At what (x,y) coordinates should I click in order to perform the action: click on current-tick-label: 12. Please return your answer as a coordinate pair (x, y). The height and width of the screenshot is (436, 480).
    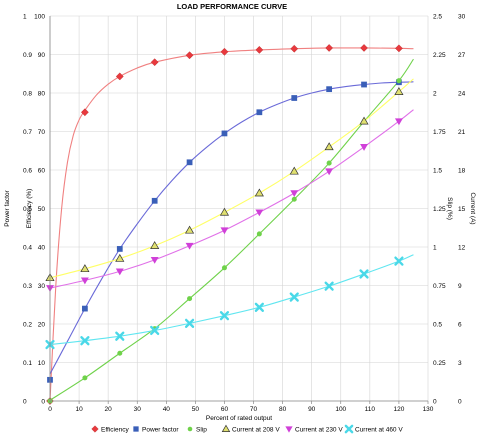
    Looking at the image, I should click on (462, 247).